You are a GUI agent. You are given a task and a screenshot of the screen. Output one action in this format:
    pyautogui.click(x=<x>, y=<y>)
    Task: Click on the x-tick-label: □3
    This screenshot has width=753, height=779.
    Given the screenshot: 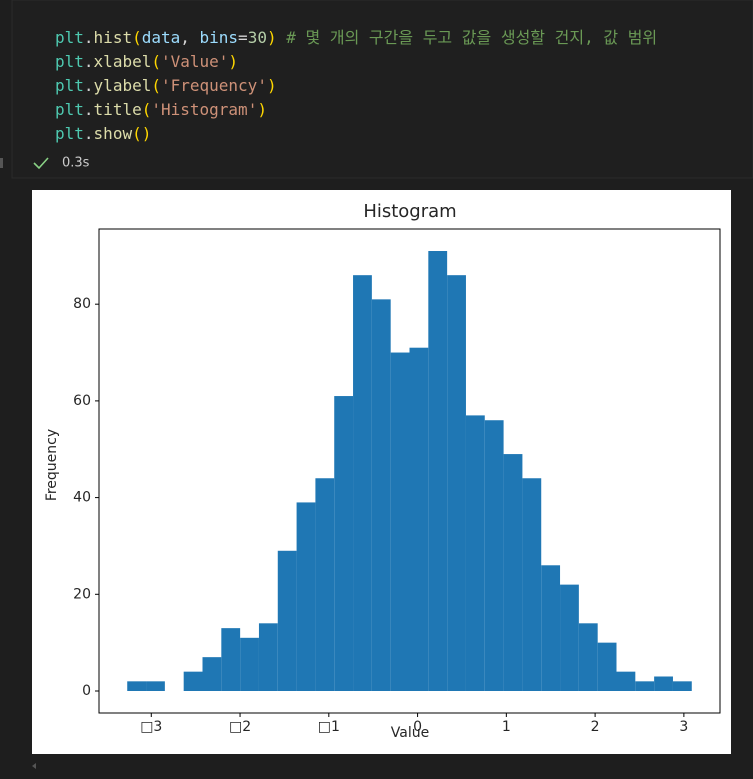 What is the action you would take?
    pyautogui.click(x=151, y=727)
    